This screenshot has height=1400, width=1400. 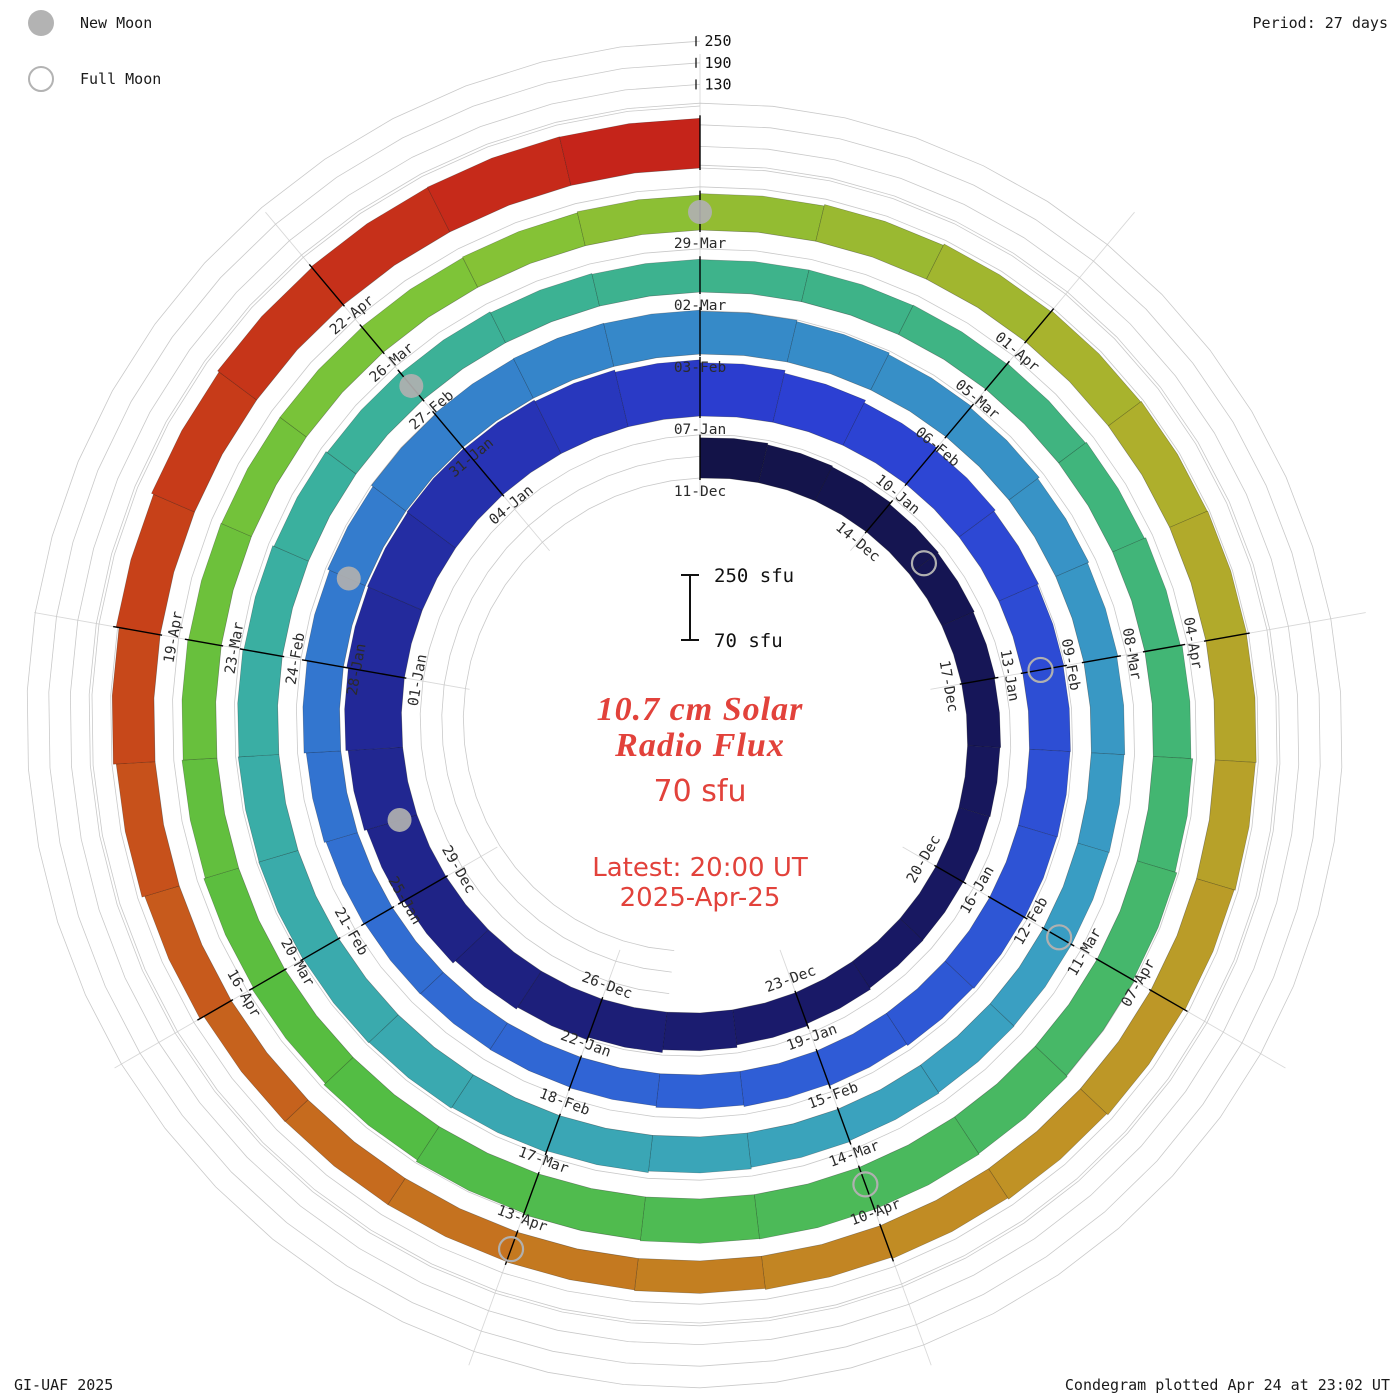 I want to click on baseline-value-label: 70 sfu, so click(x=700, y=791).